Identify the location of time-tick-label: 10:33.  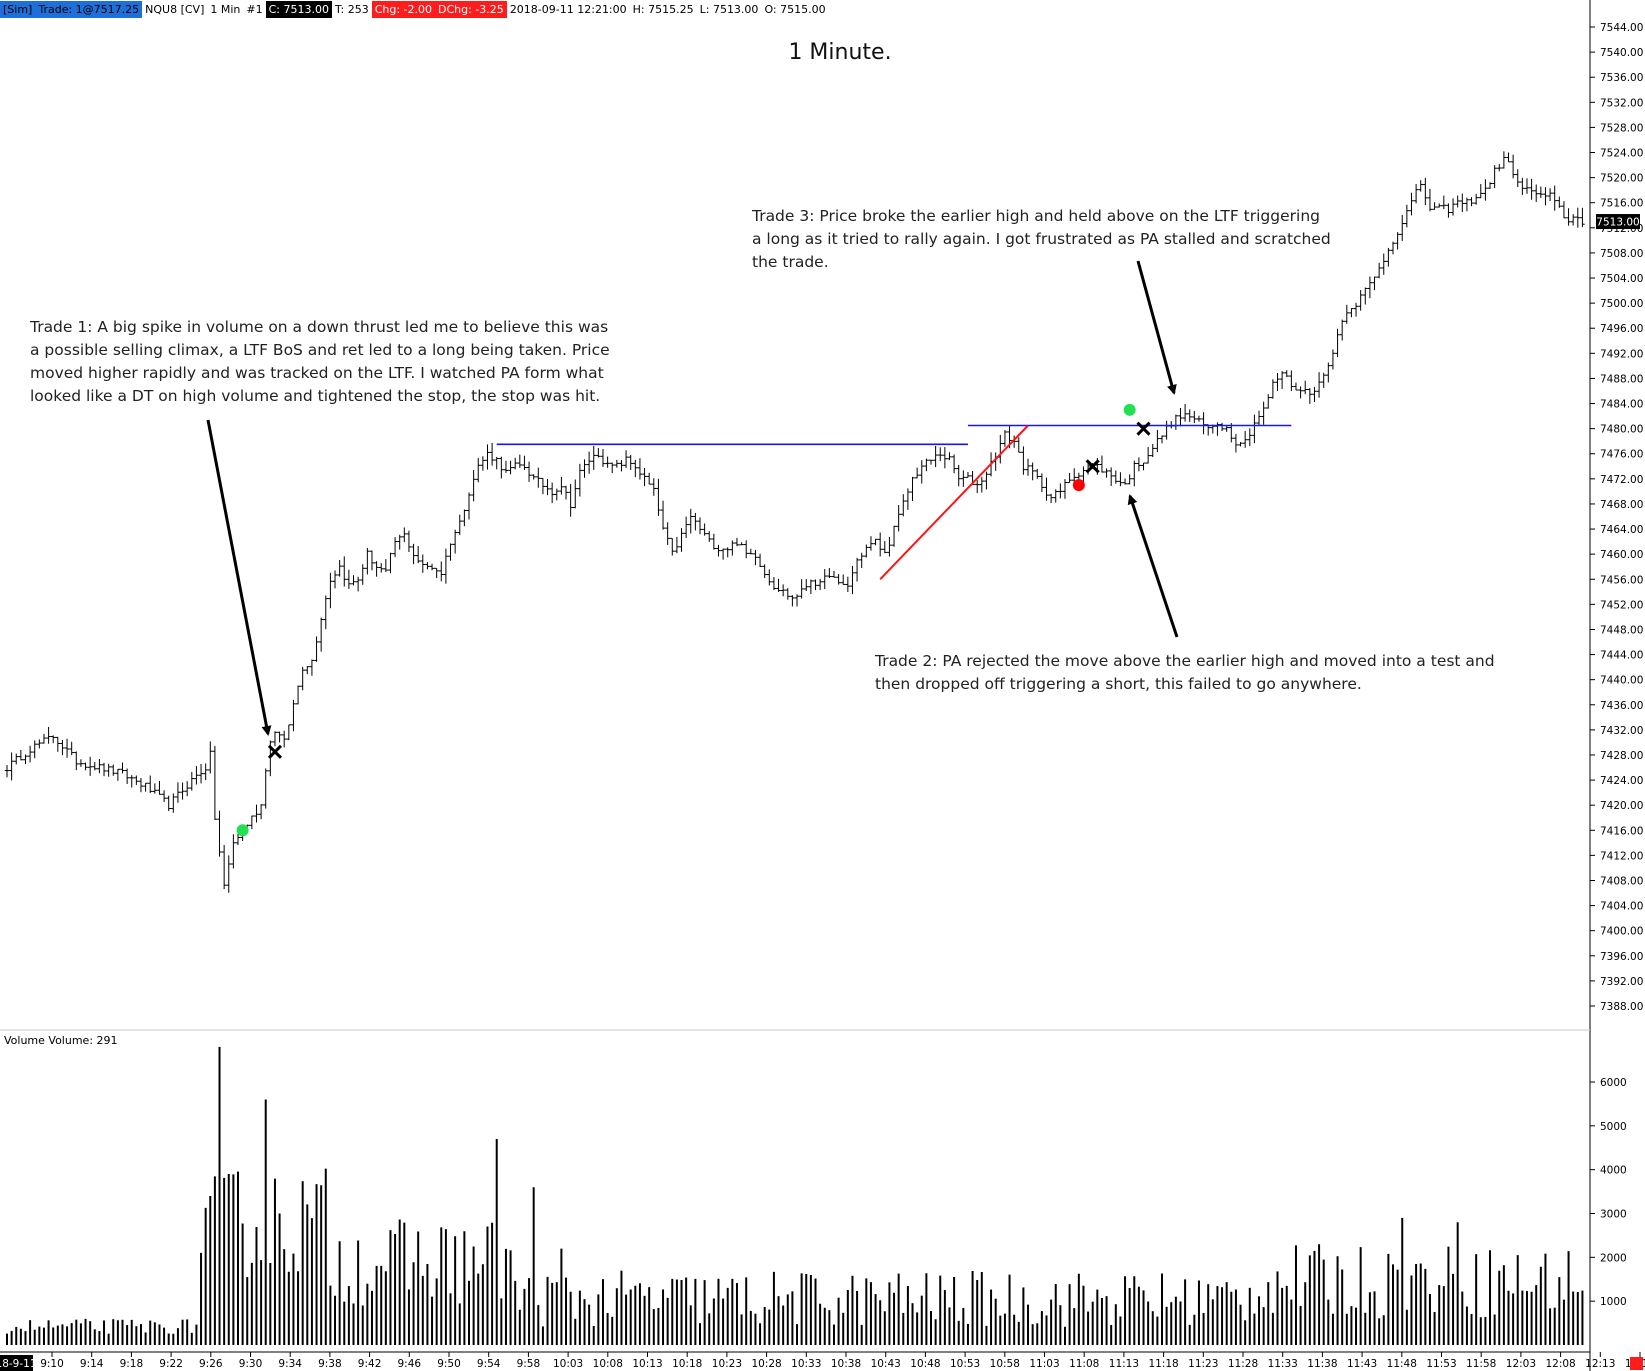
(806, 1364).